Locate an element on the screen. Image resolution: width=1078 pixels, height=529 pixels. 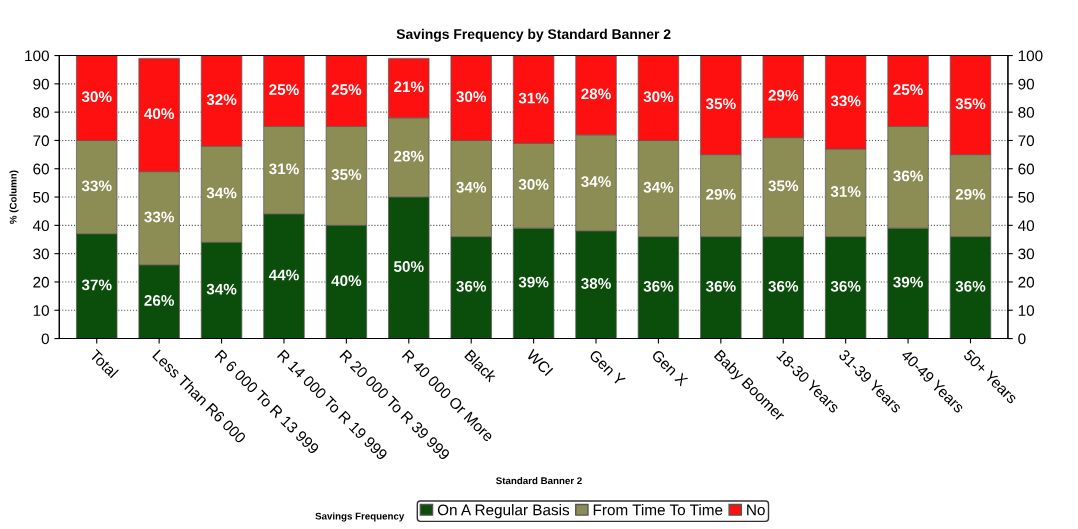
data-label: 38% is located at coordinates (596, 283).